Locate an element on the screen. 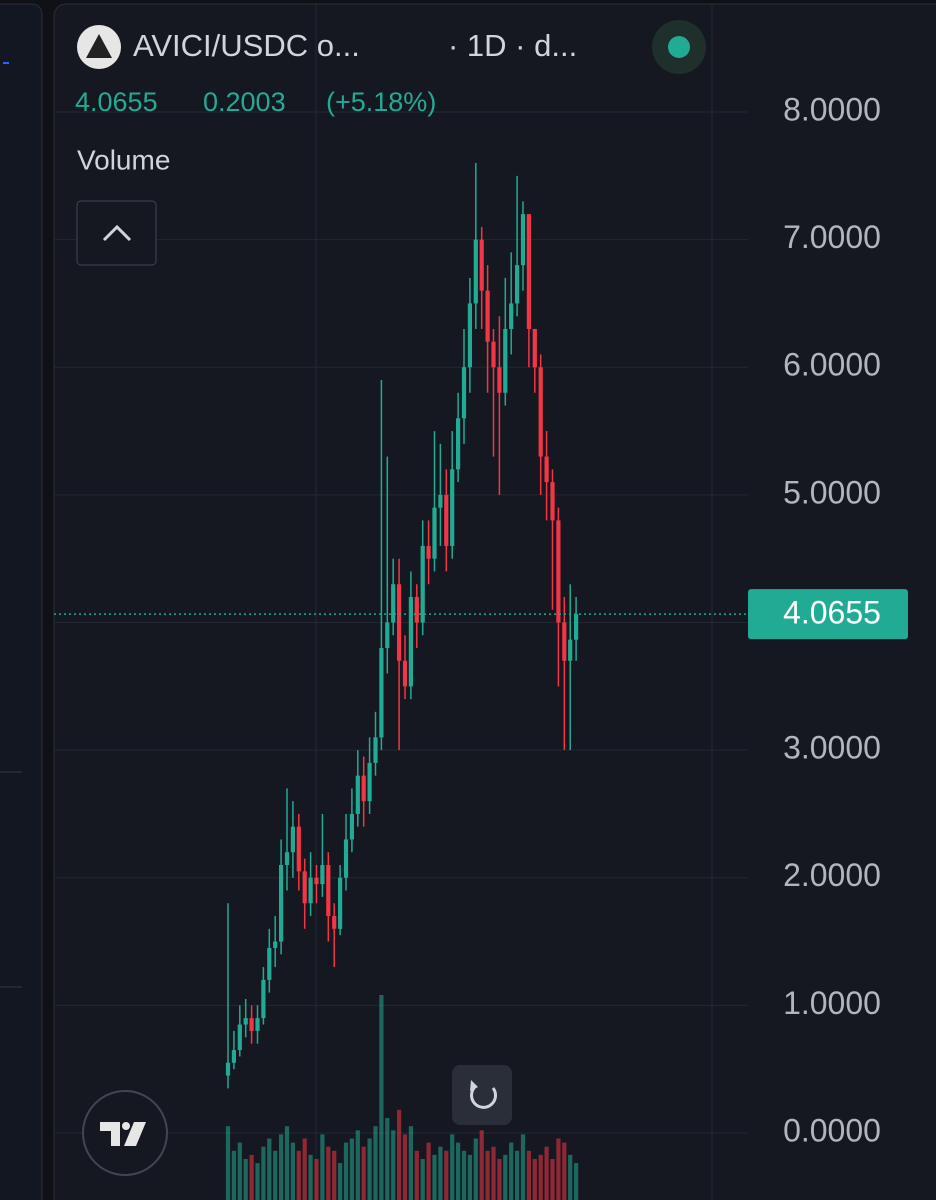 The height and width of the screenshot is (1200, 936). y-tick-label: 7.0000 is located at coordinates (832, 237).